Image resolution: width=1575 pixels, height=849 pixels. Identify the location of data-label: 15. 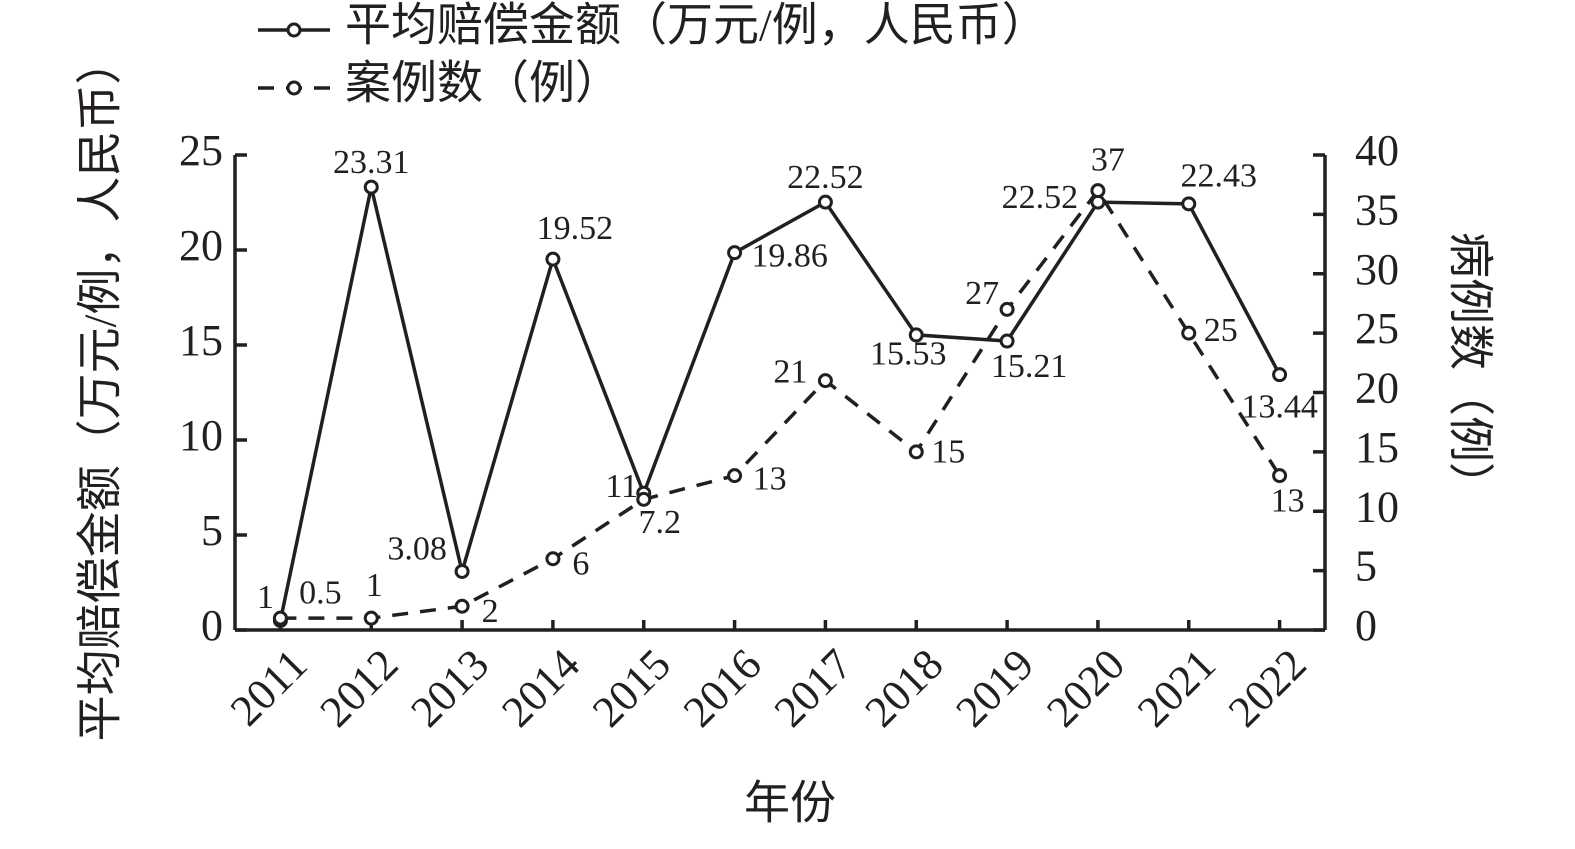
(948, 452).